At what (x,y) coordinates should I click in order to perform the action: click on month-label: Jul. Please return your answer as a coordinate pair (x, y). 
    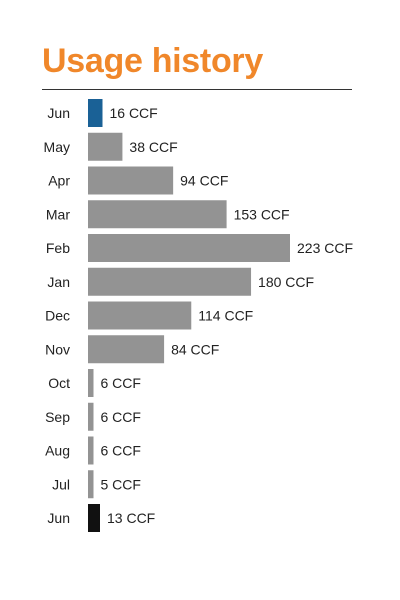
    Looking at the image, I should click on (61, 484).